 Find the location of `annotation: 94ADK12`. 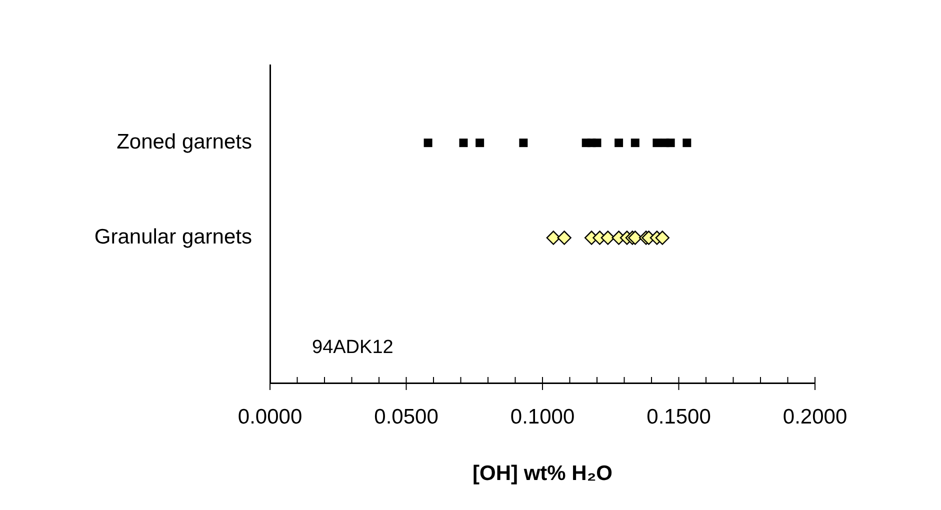

annotation: 94ADK12 is located at coordinates (353, 347).